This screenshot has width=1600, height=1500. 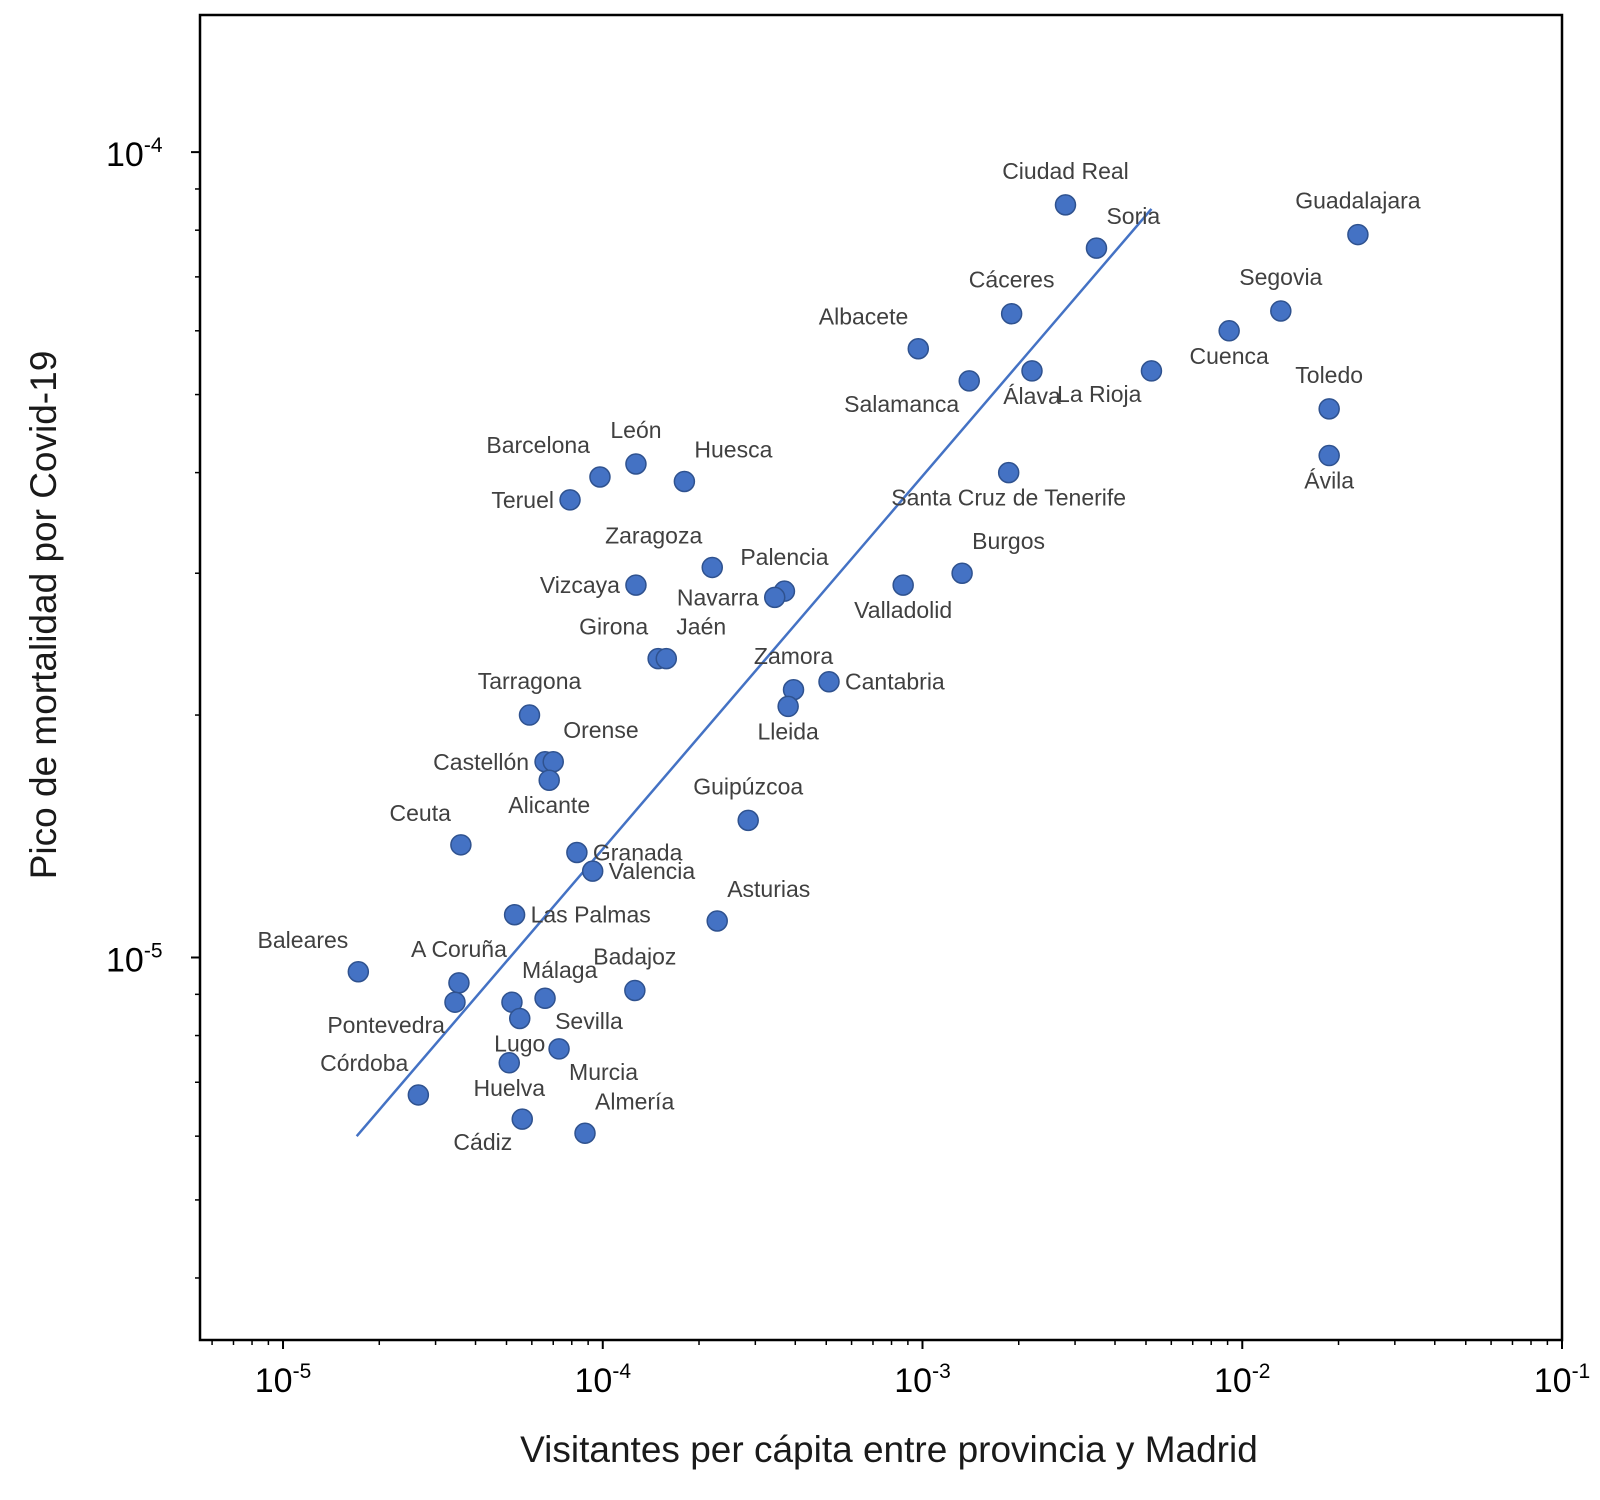 What do you see at coordinates (901, 404) in the screenshot?
I see `point-label: Salamanca` at bounding box center [901, 404].